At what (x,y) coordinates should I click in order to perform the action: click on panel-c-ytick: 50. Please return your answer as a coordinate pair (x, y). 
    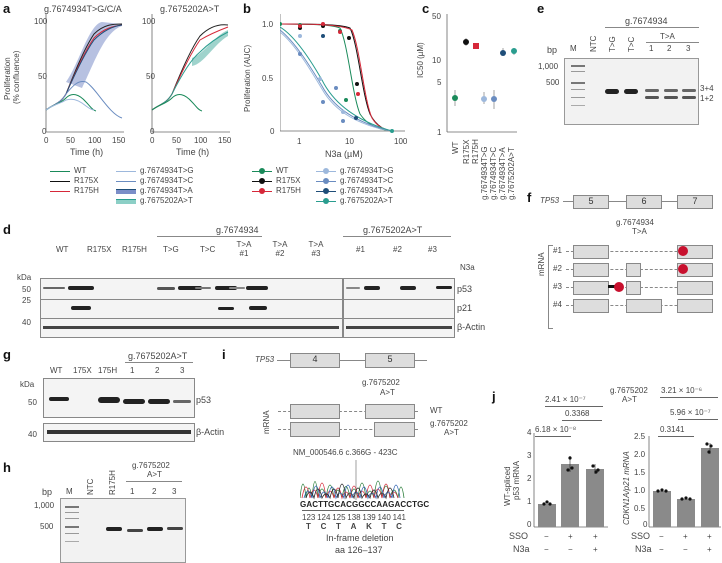
    Looking at the image, I should click on (436, 16).